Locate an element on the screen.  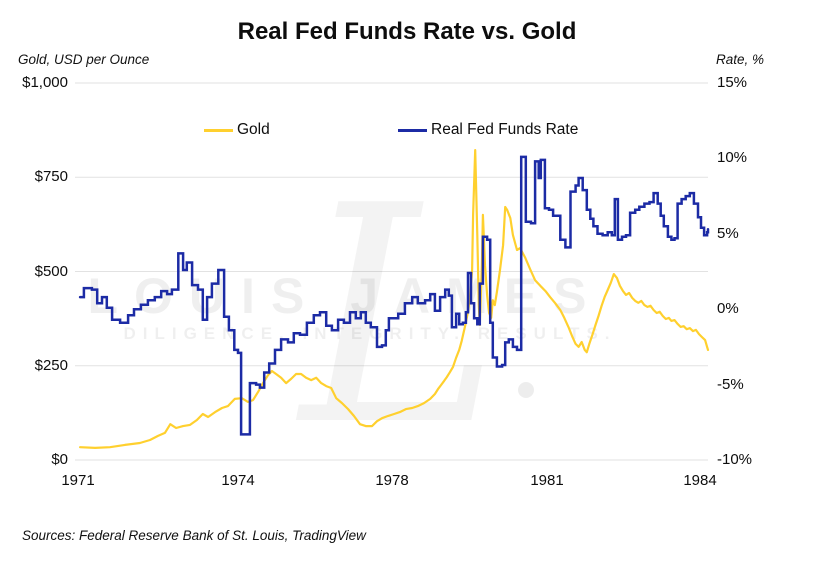
chart-title: Real Fed Funds Rate vs. Gold is located at coordinates (407, 31).